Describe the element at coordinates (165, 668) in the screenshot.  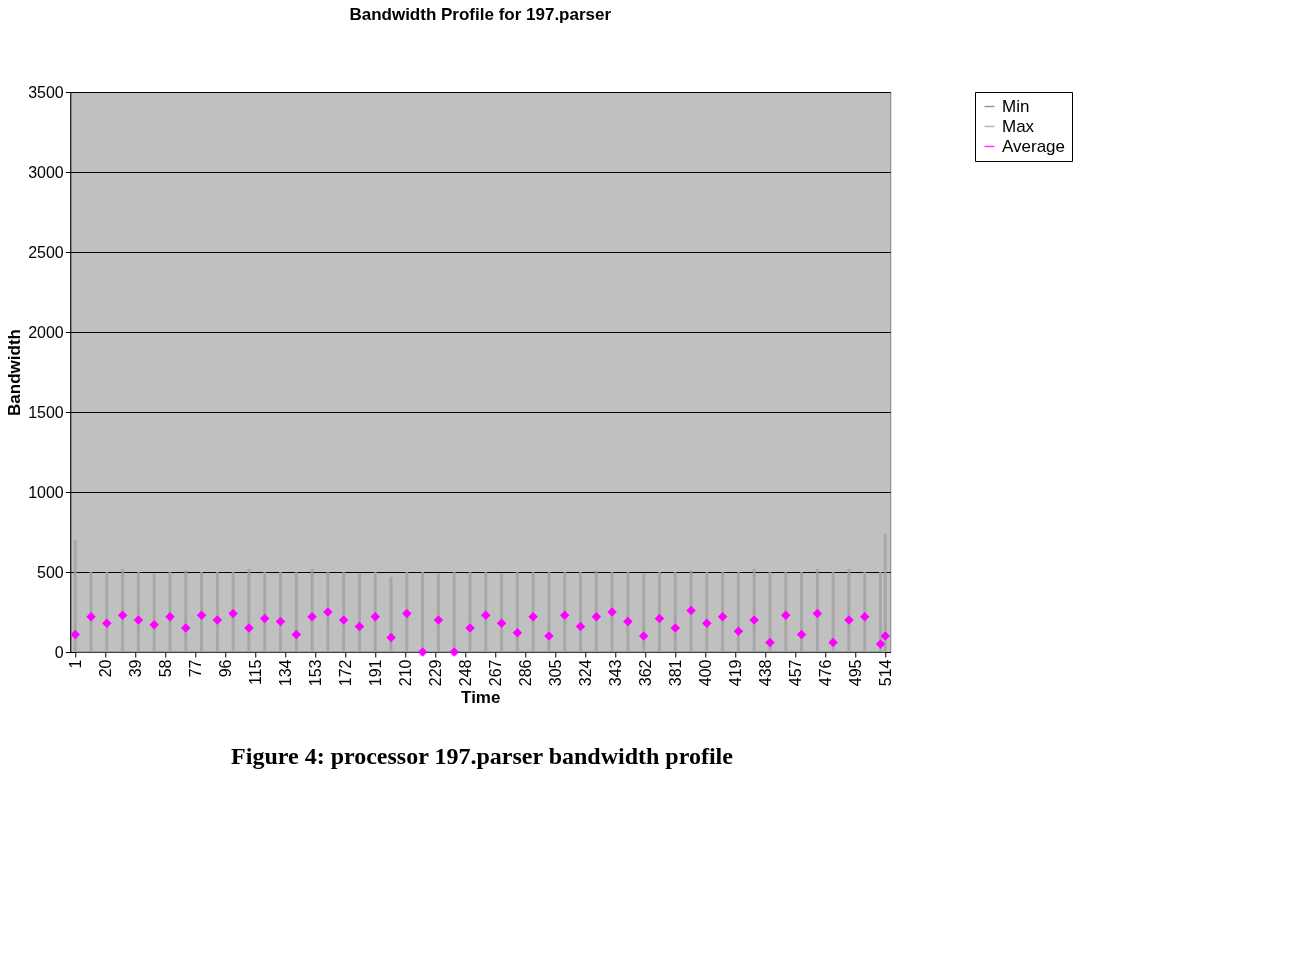
I see `x-tick-label: 58` at that location.